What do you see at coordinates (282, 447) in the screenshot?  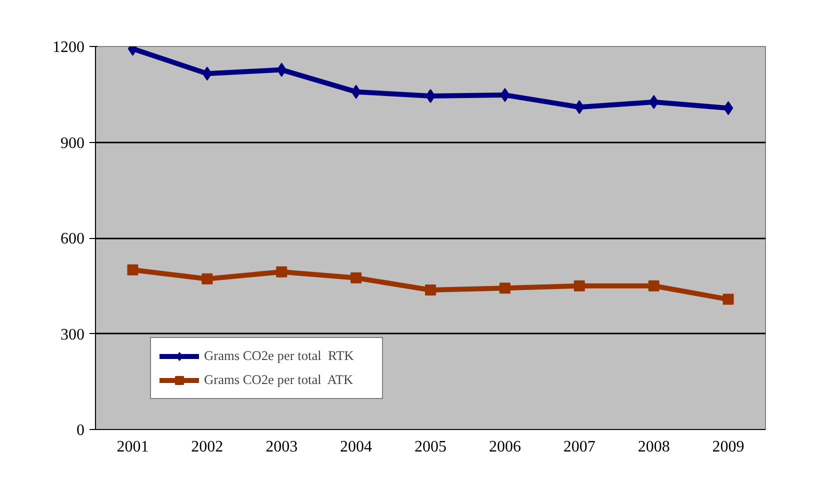 I see `x-tick-label: 2003` at bounding box center [282, 447].